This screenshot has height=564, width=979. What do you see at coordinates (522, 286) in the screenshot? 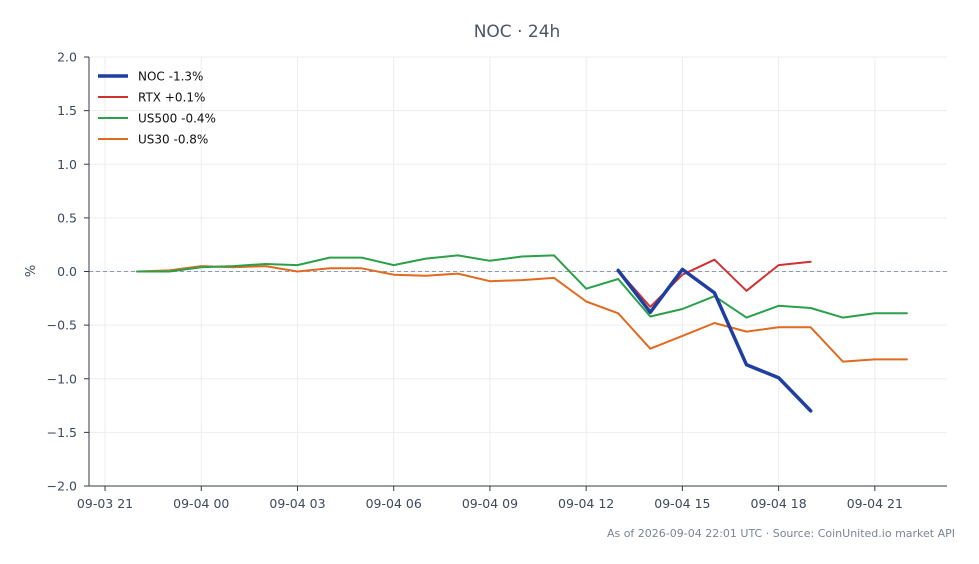
I see `series-line-us500` at bounding box center [522, 286].